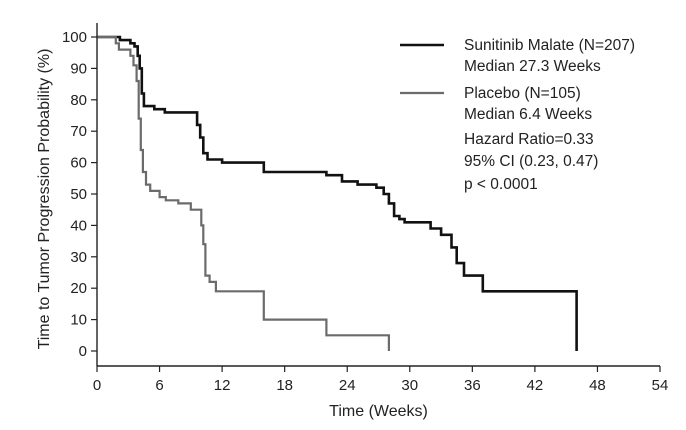 Image resolution: width=686 pixels, height=430 pixels. Describe the element at coordinates (78, 288) in the screenshot. I see `y-tick-label: 20` at that location.